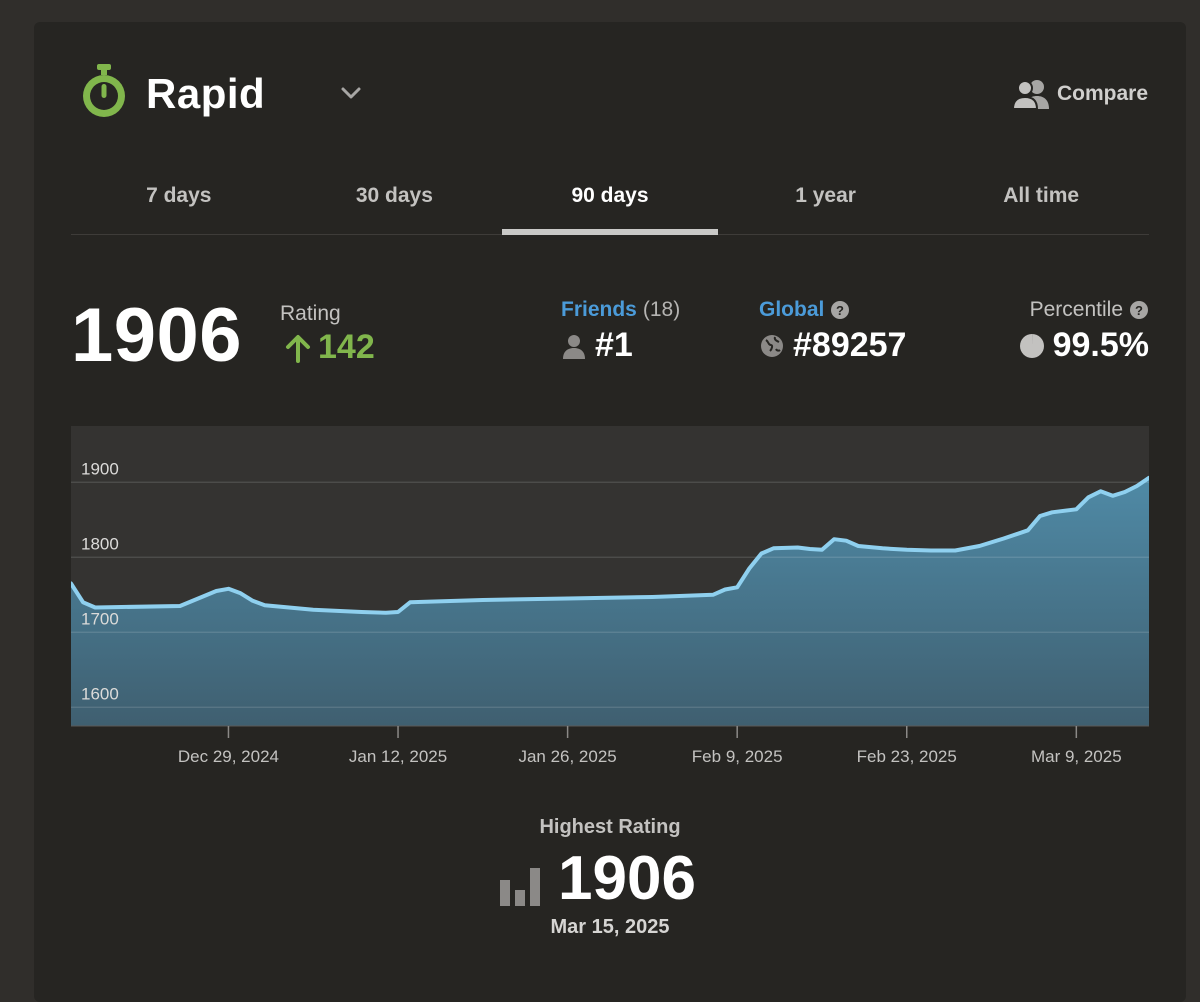 The width and height of the screenshot is (1200, 1002). What do you see at coordinates (100, 468) in the screenshot?
I see `y-tick-label: 1900` at bounding box center [100, 468].